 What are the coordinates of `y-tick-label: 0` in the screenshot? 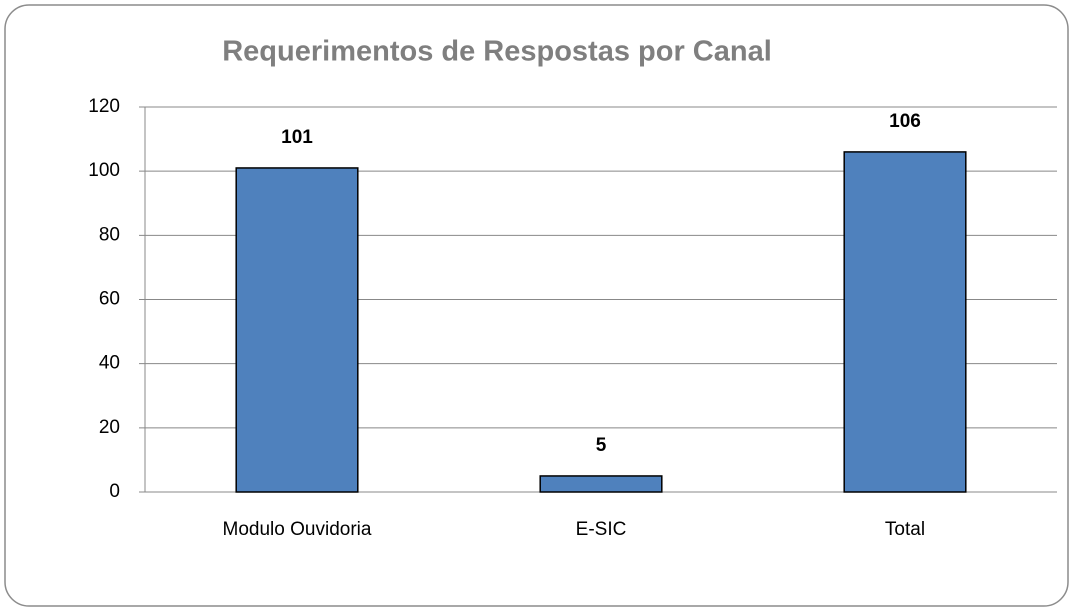 It's located at (114, 491).